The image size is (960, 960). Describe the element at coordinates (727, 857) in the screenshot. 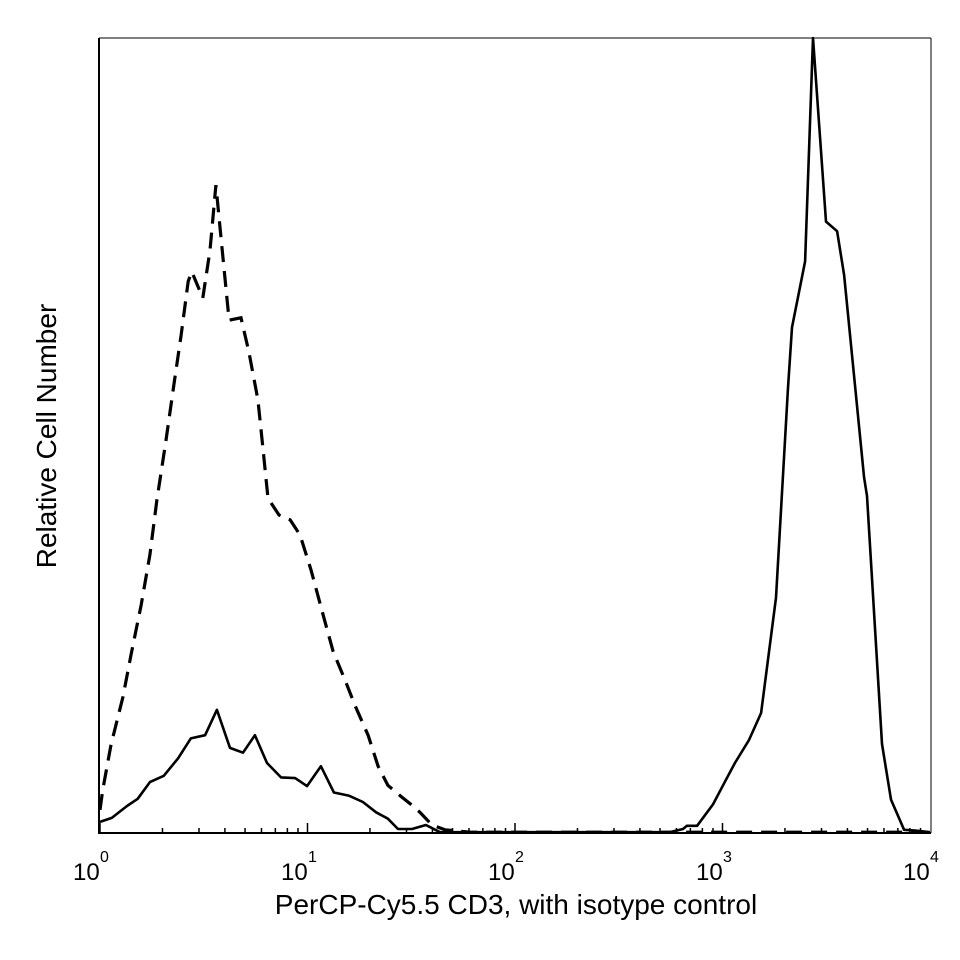

I see `svg-text: 3` at that location.